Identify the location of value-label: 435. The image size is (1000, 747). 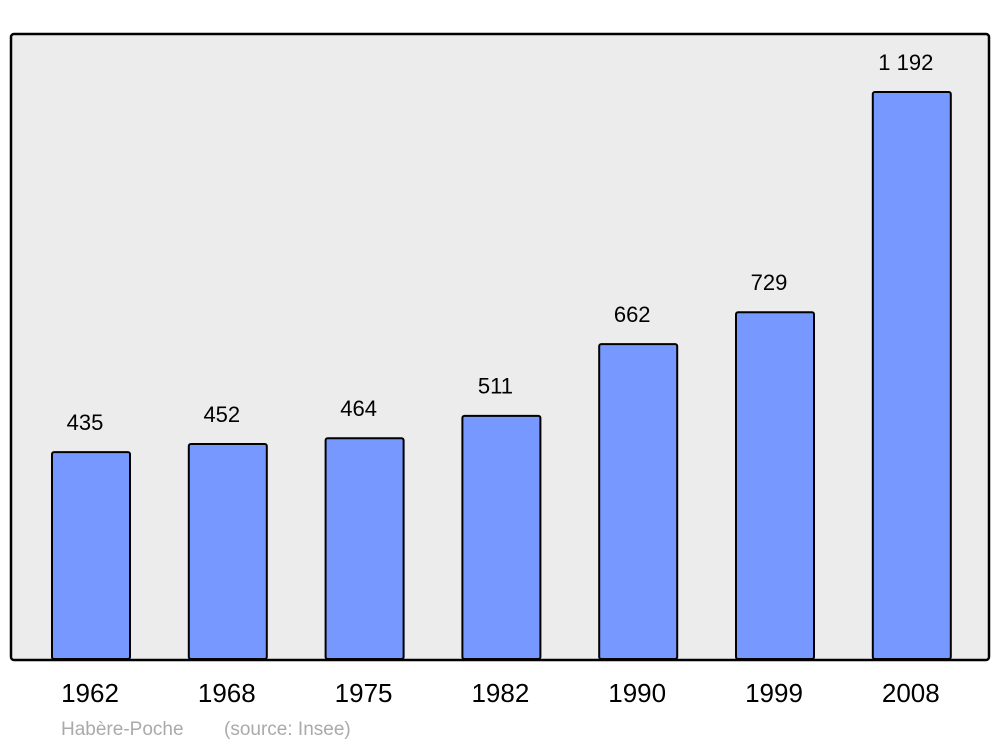
(85, 422).